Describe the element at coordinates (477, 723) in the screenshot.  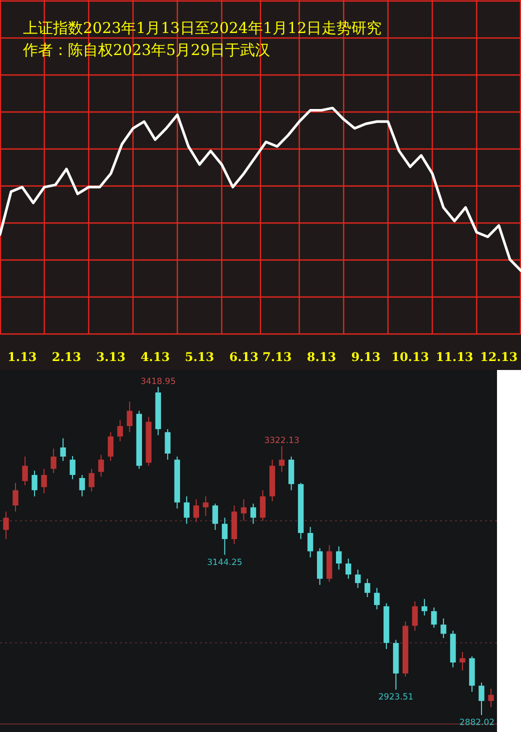
I see `annotation: 2882.02` at that location.